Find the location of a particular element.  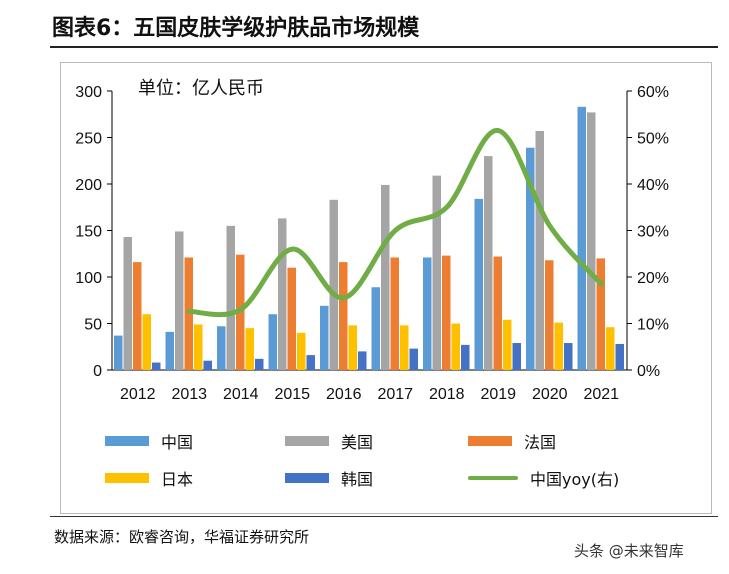

x-tick-label: 2018 is located at coordinates (447, 394).